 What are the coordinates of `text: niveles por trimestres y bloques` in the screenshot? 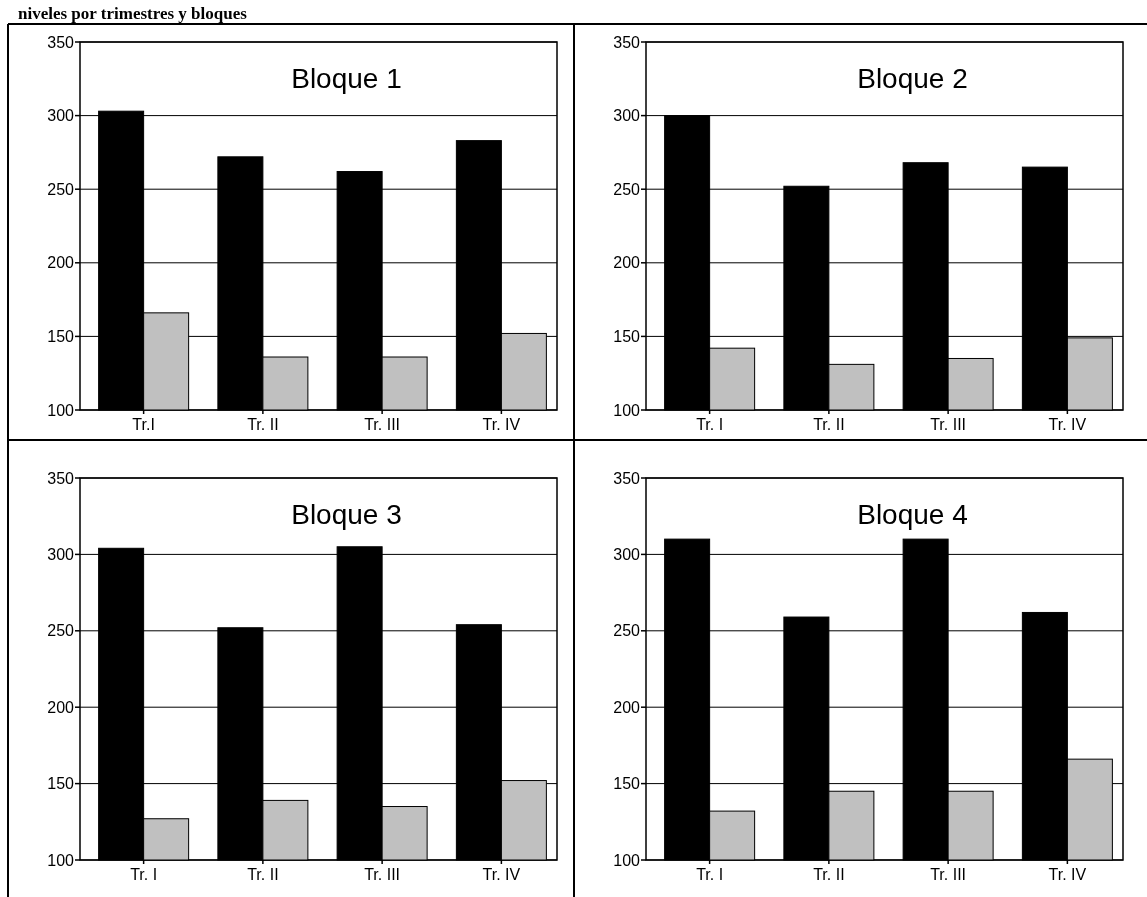 It's located at (133, 13).